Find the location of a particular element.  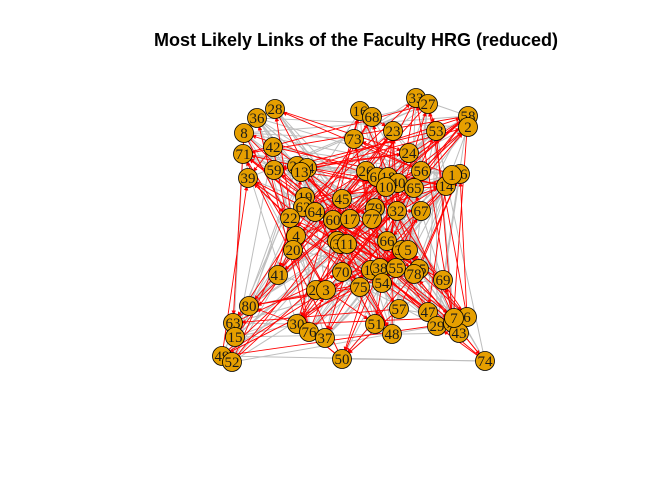

node-label: 48 is located at coordinates (392, 335).